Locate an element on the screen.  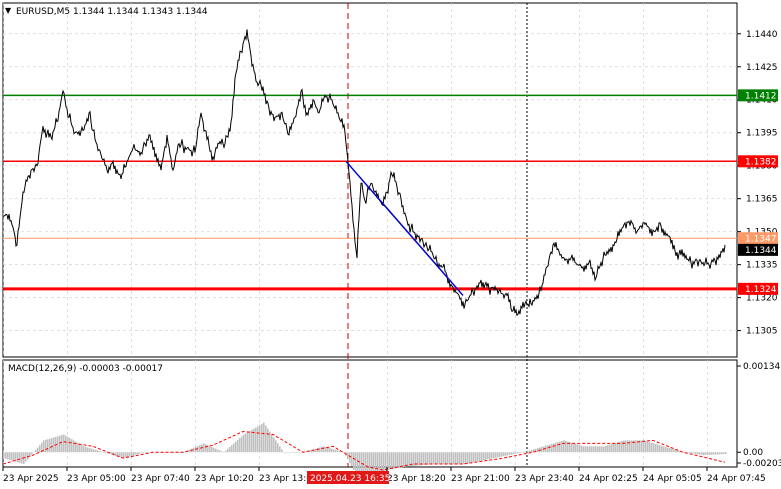
y-tick-label: 1.1335 is located at coordinates (762, 266).